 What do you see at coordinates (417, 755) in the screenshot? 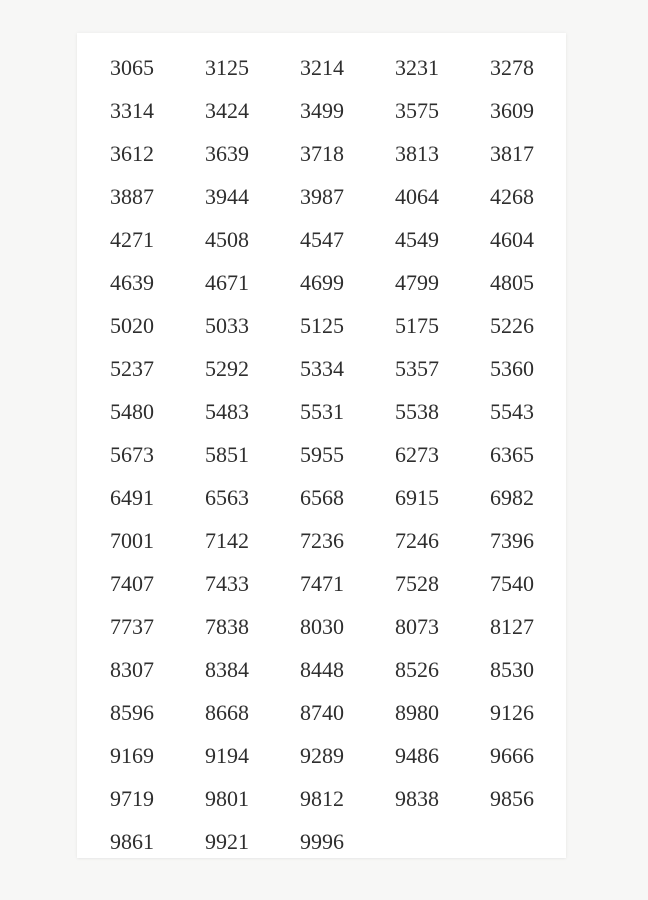
I see `number-cell: 9486` at bounding box center [417, 755].